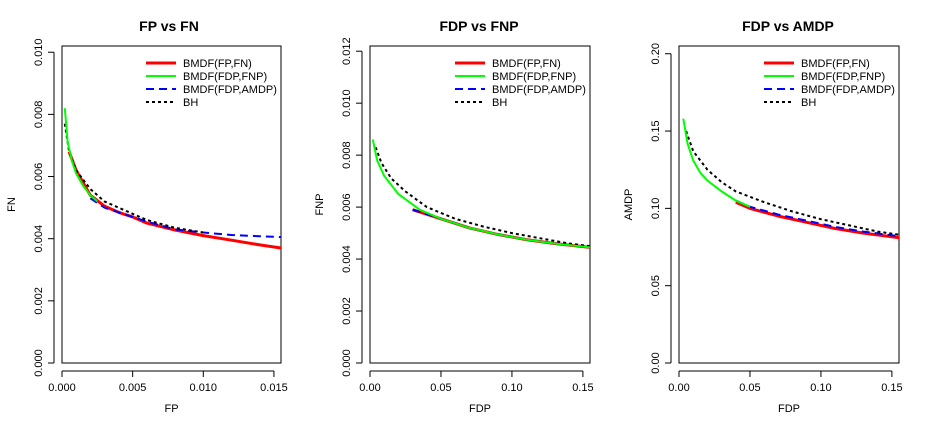  Describe the element at coordinates (656, 53) in the screenshot. I see `y-tick-label: 0.20` at that location.